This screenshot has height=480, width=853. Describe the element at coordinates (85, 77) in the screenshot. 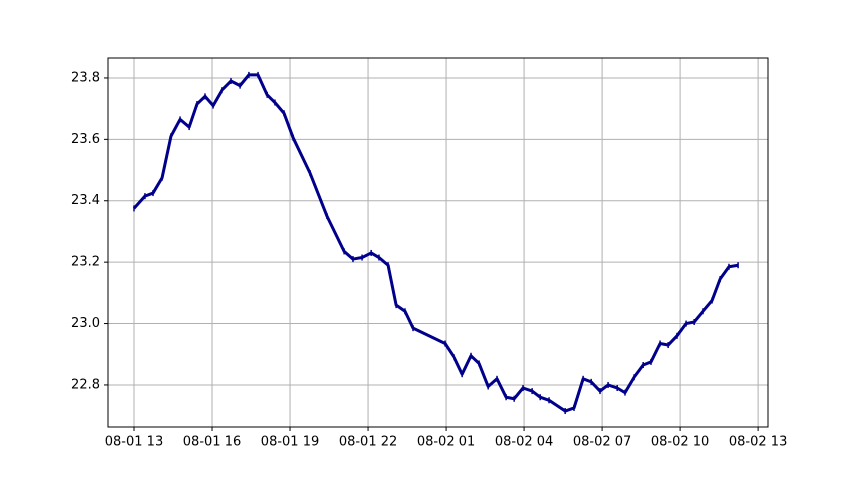

I see `y-tick-label: 23.8` at that location.